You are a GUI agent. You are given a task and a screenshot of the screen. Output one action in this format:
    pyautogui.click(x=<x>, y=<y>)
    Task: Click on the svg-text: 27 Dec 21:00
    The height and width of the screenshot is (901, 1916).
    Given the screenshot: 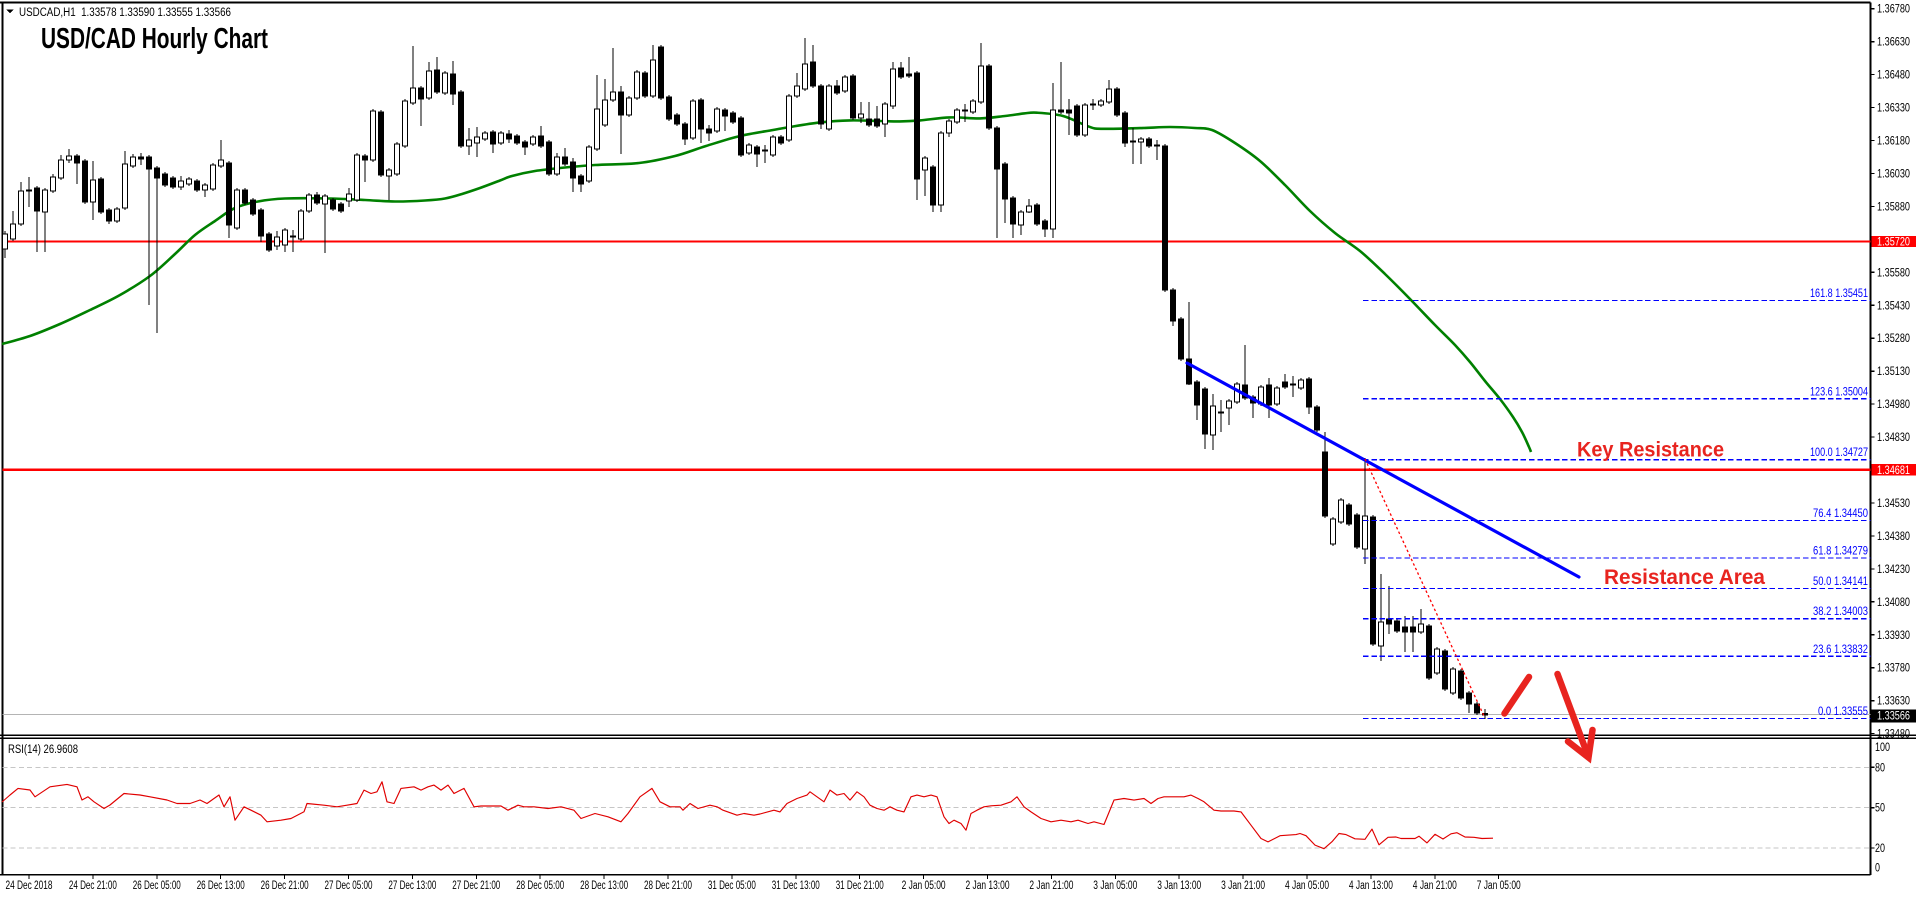 What is the action you would take?
    pyautogui.click(x=476, y=886)
    